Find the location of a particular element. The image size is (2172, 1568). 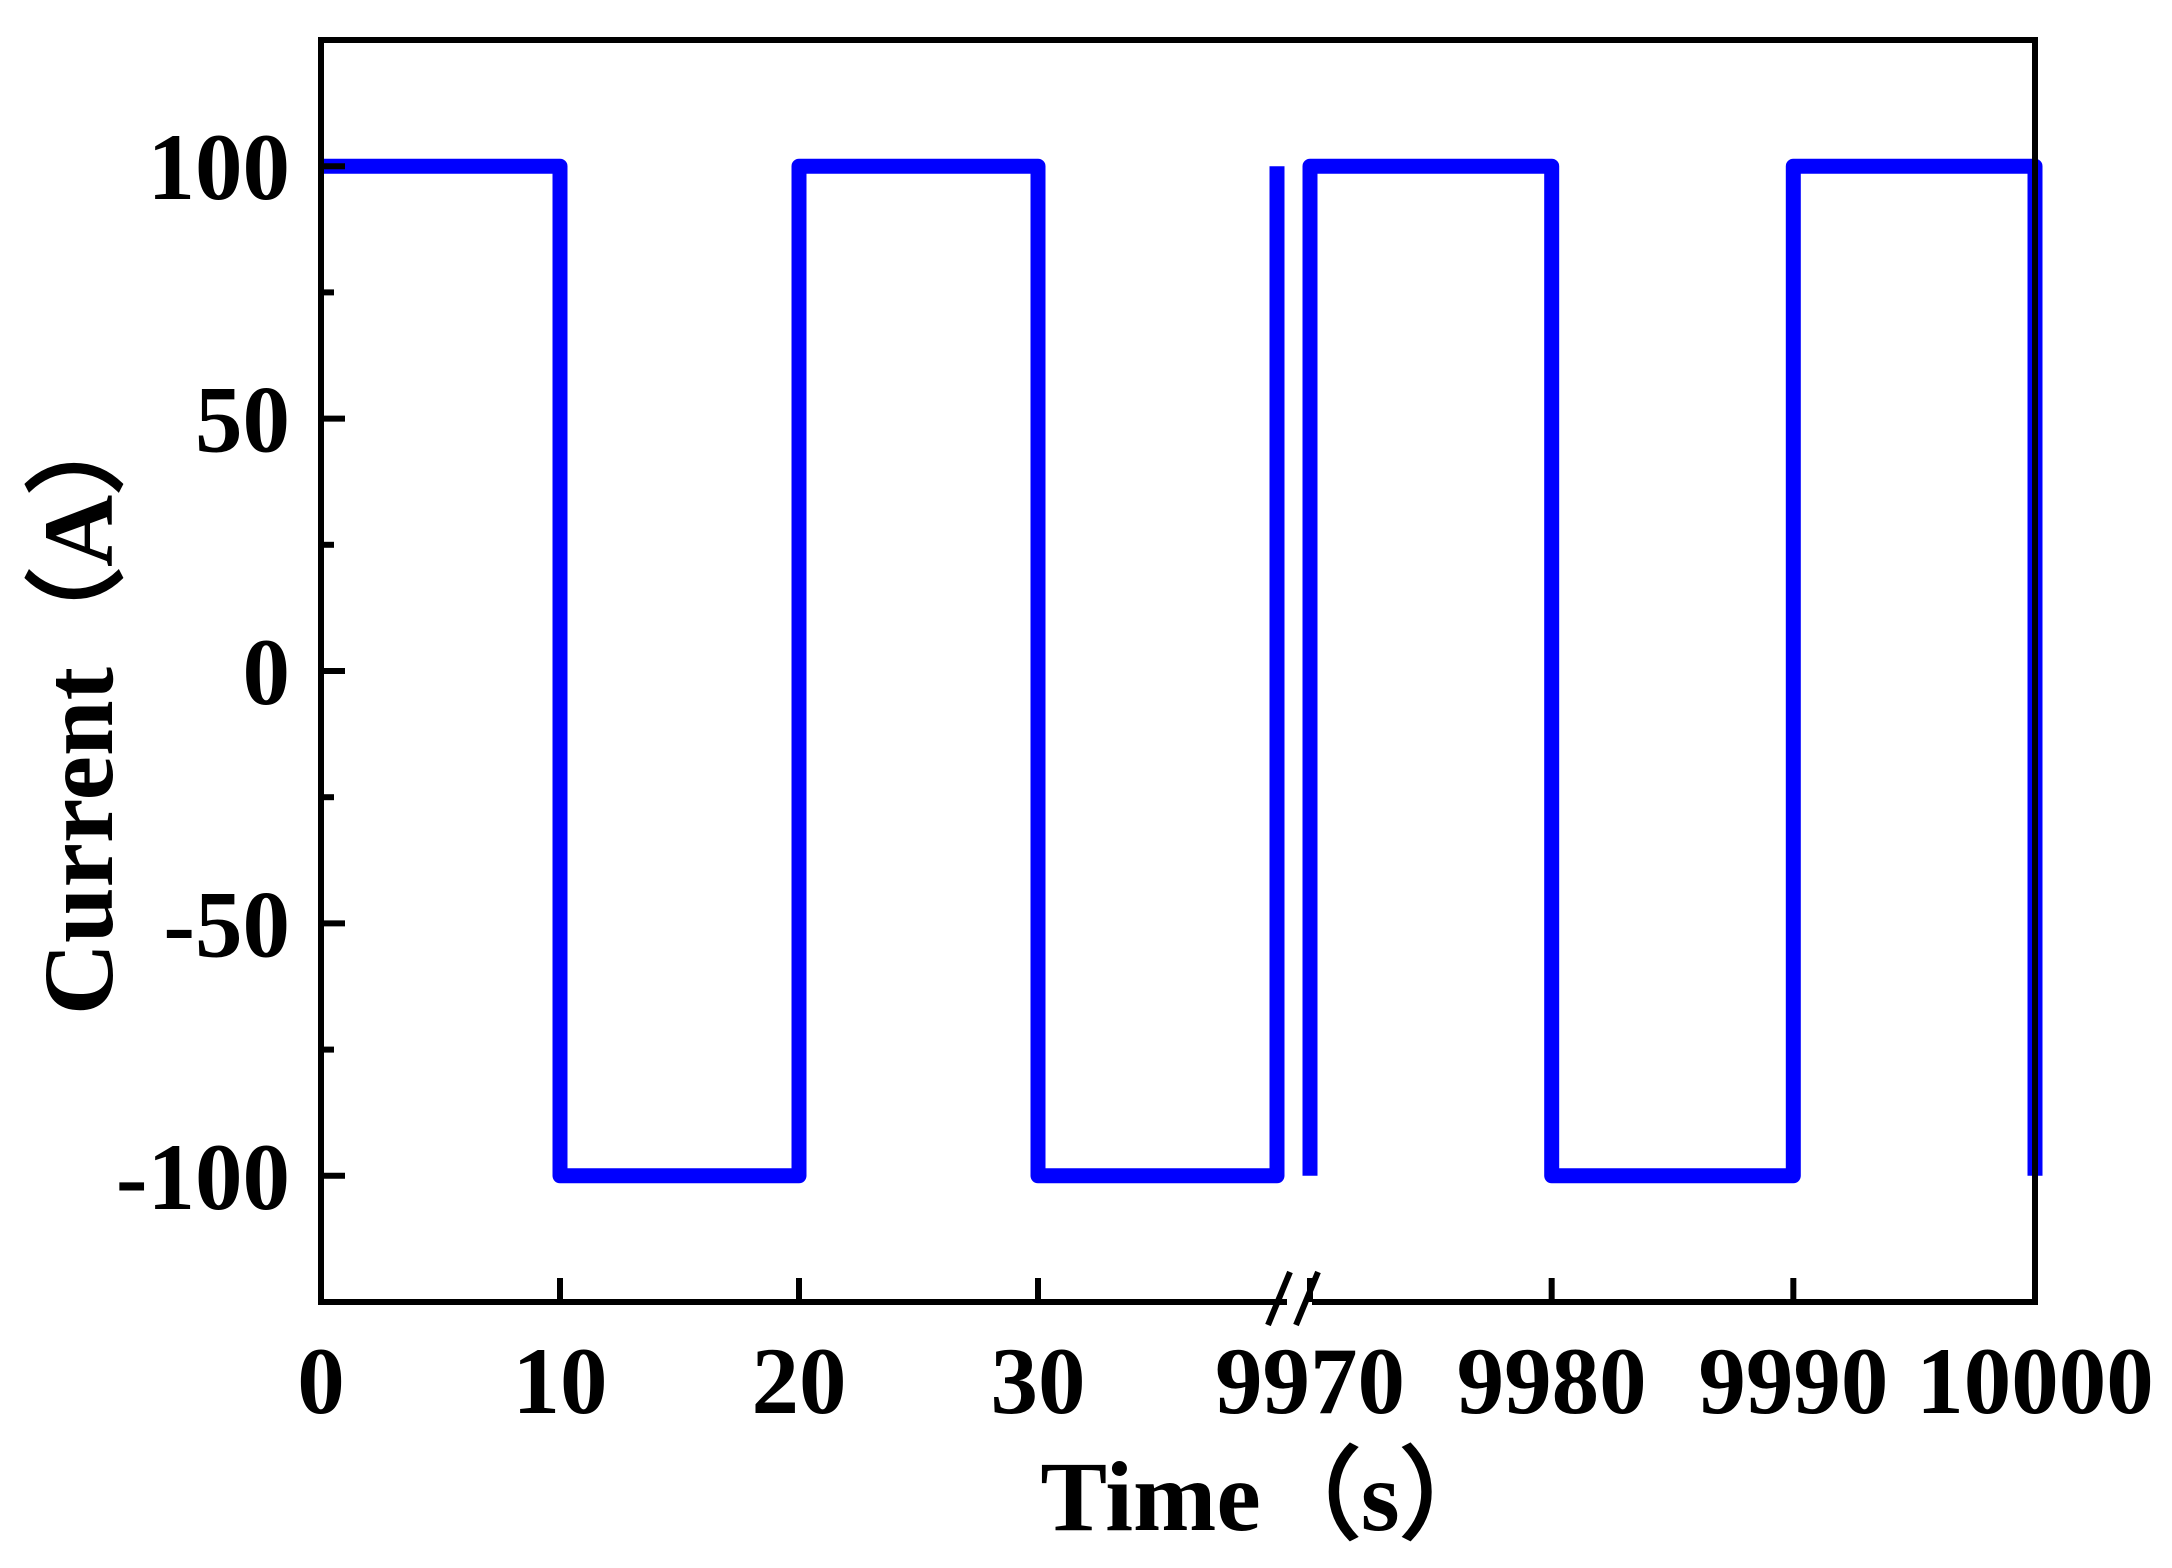

y-tick-label: 50 is located at coordinates (242, 420).